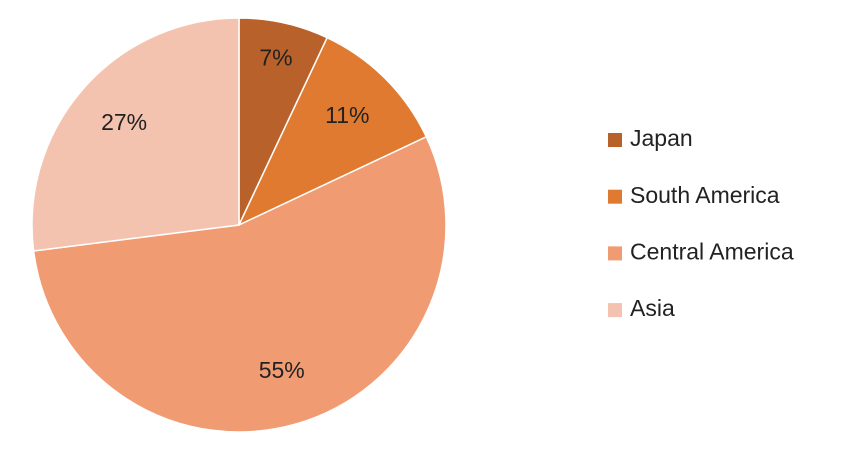 This screenshot has width=856, height=455. Describe the element at coordinates (282, 370) in the screenshot. I see `data-label: 55%` at that location.